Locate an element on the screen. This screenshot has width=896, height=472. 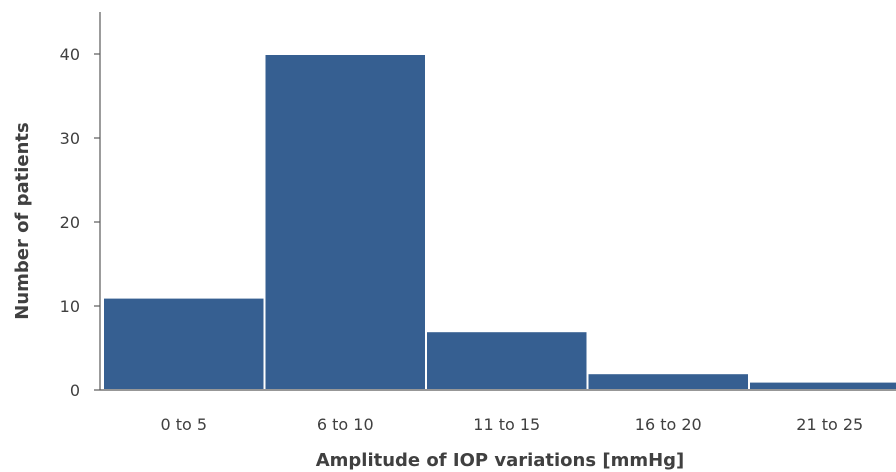
x-tick-label: 21 to 25 is located at coordinates (829, 424).